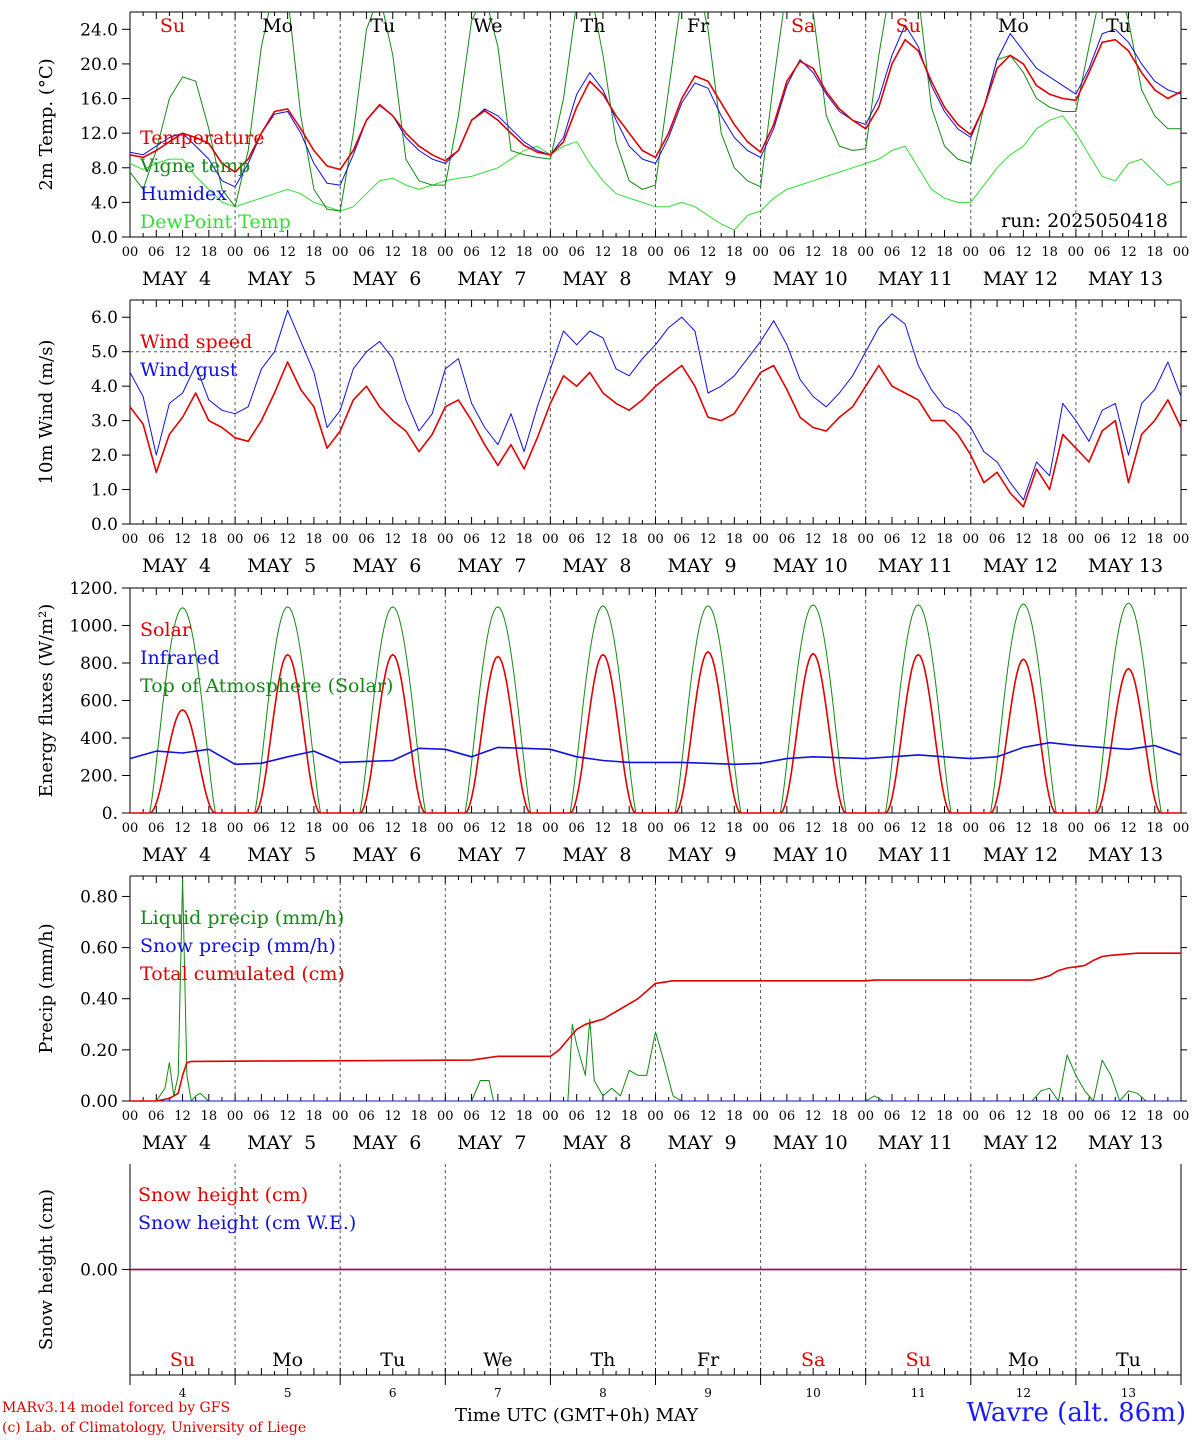 The image size is (1194, 1440). What do you see at coordinates (708, 1393) in the screenshot?
I see `day-number-label: 9` at bounding box center [708, 1393].